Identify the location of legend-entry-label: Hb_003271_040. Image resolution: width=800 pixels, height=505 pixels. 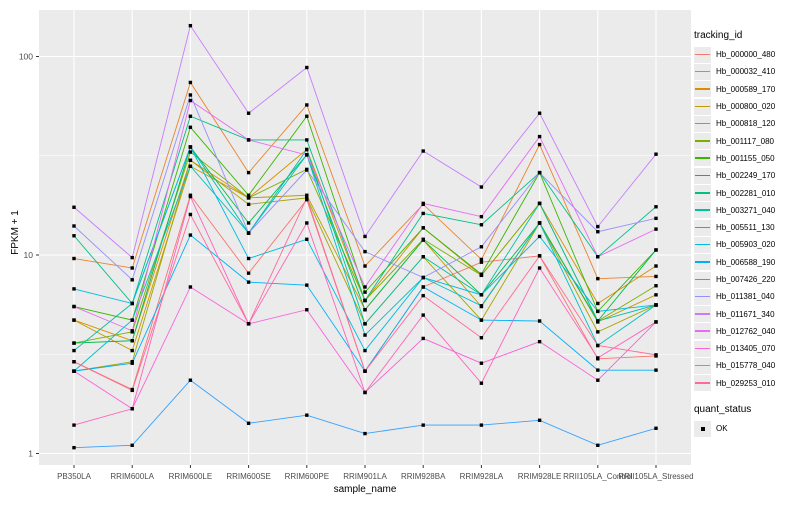
(746, 210).